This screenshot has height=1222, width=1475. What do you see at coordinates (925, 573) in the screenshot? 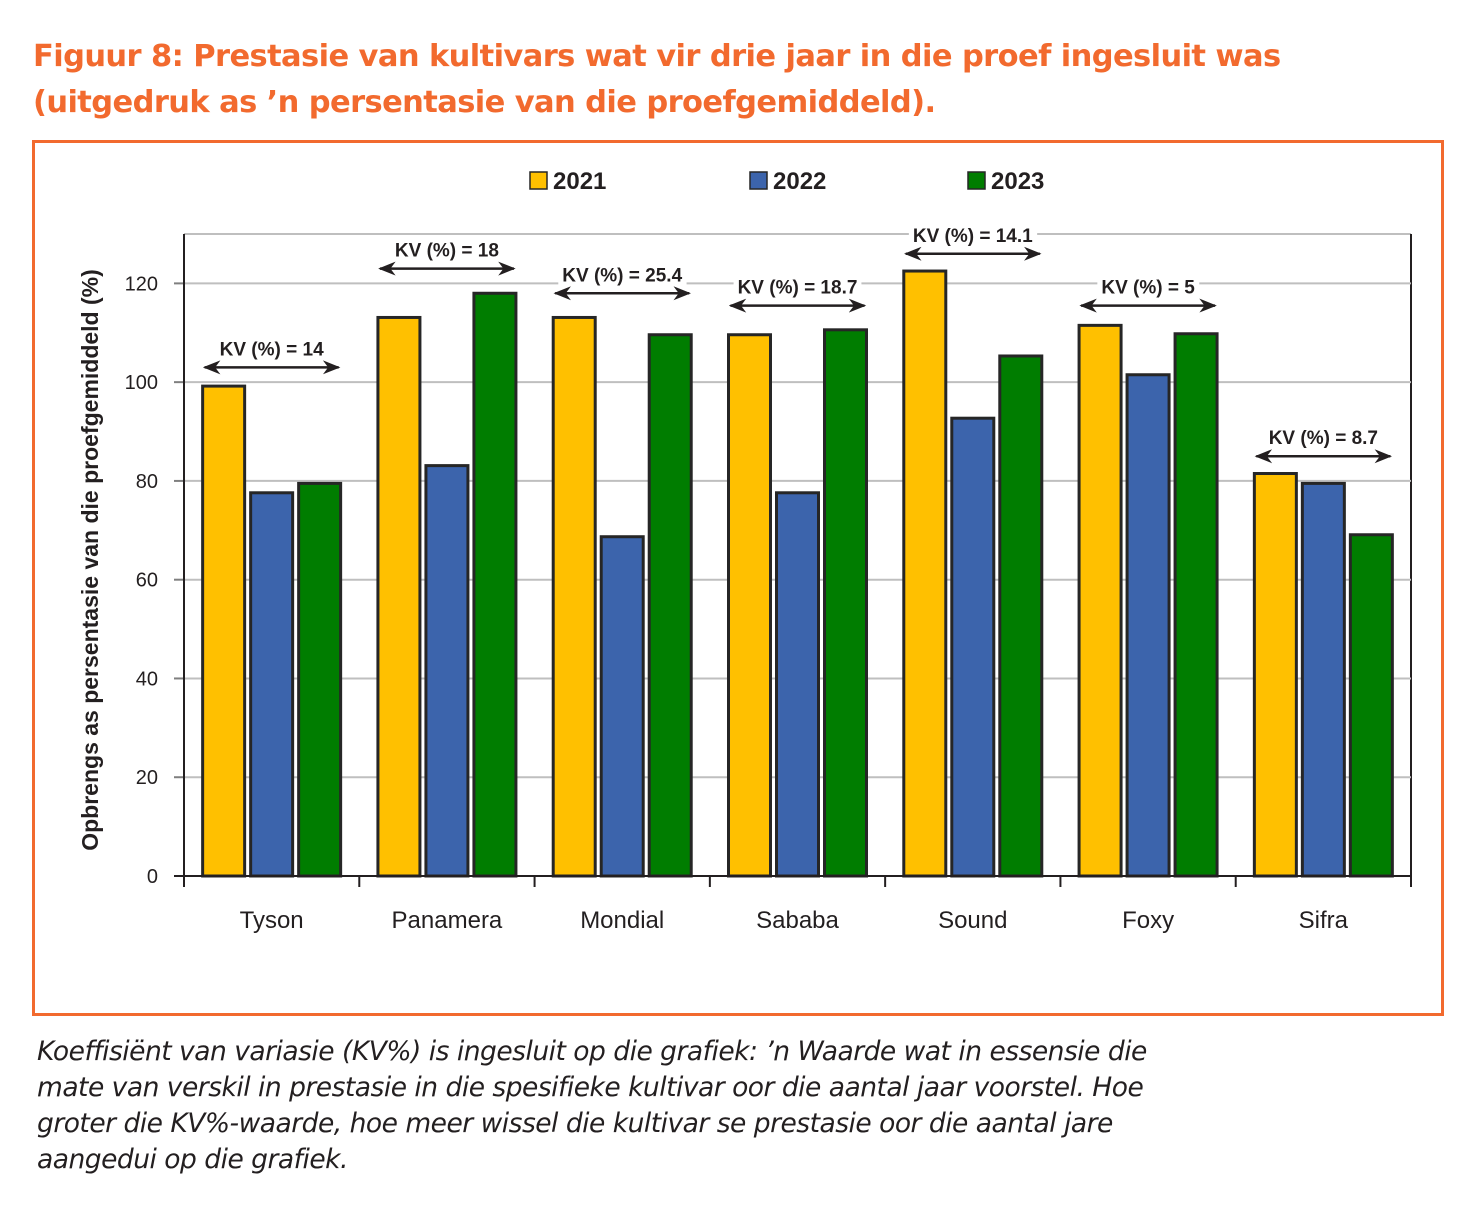
I see `bar-2021-sound` at bounding box center [925, 573].